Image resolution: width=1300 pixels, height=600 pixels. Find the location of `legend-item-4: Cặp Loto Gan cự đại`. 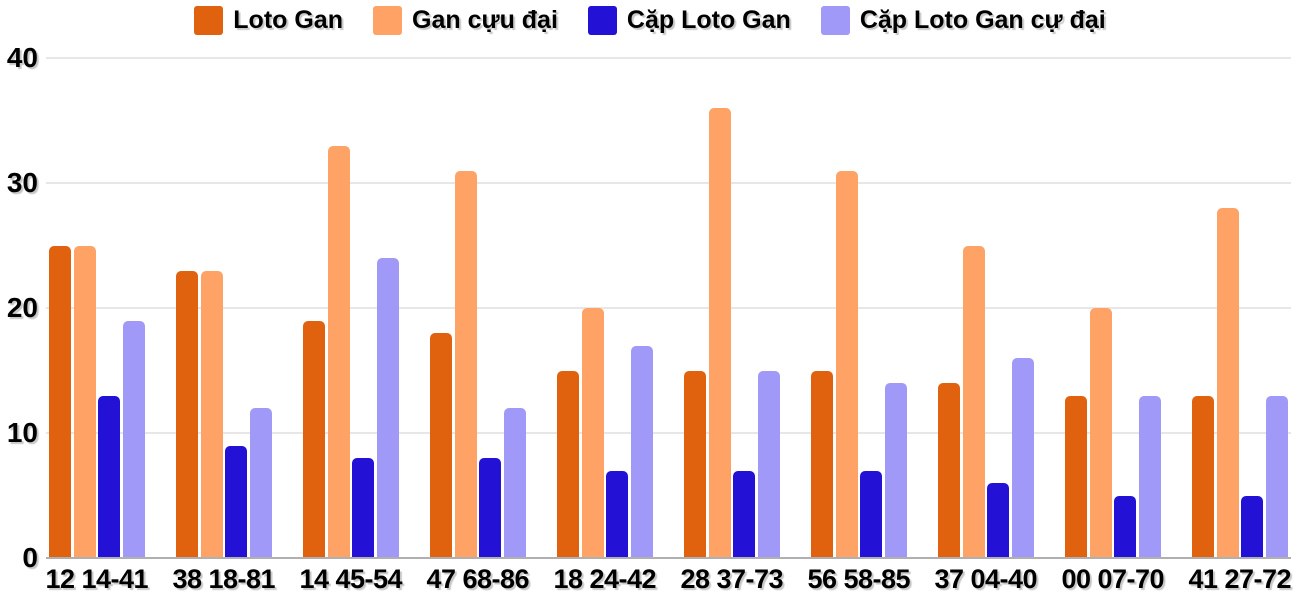

legend-item-4: Cặp Loto Gan cự đại is located at coordinates (963, 20).